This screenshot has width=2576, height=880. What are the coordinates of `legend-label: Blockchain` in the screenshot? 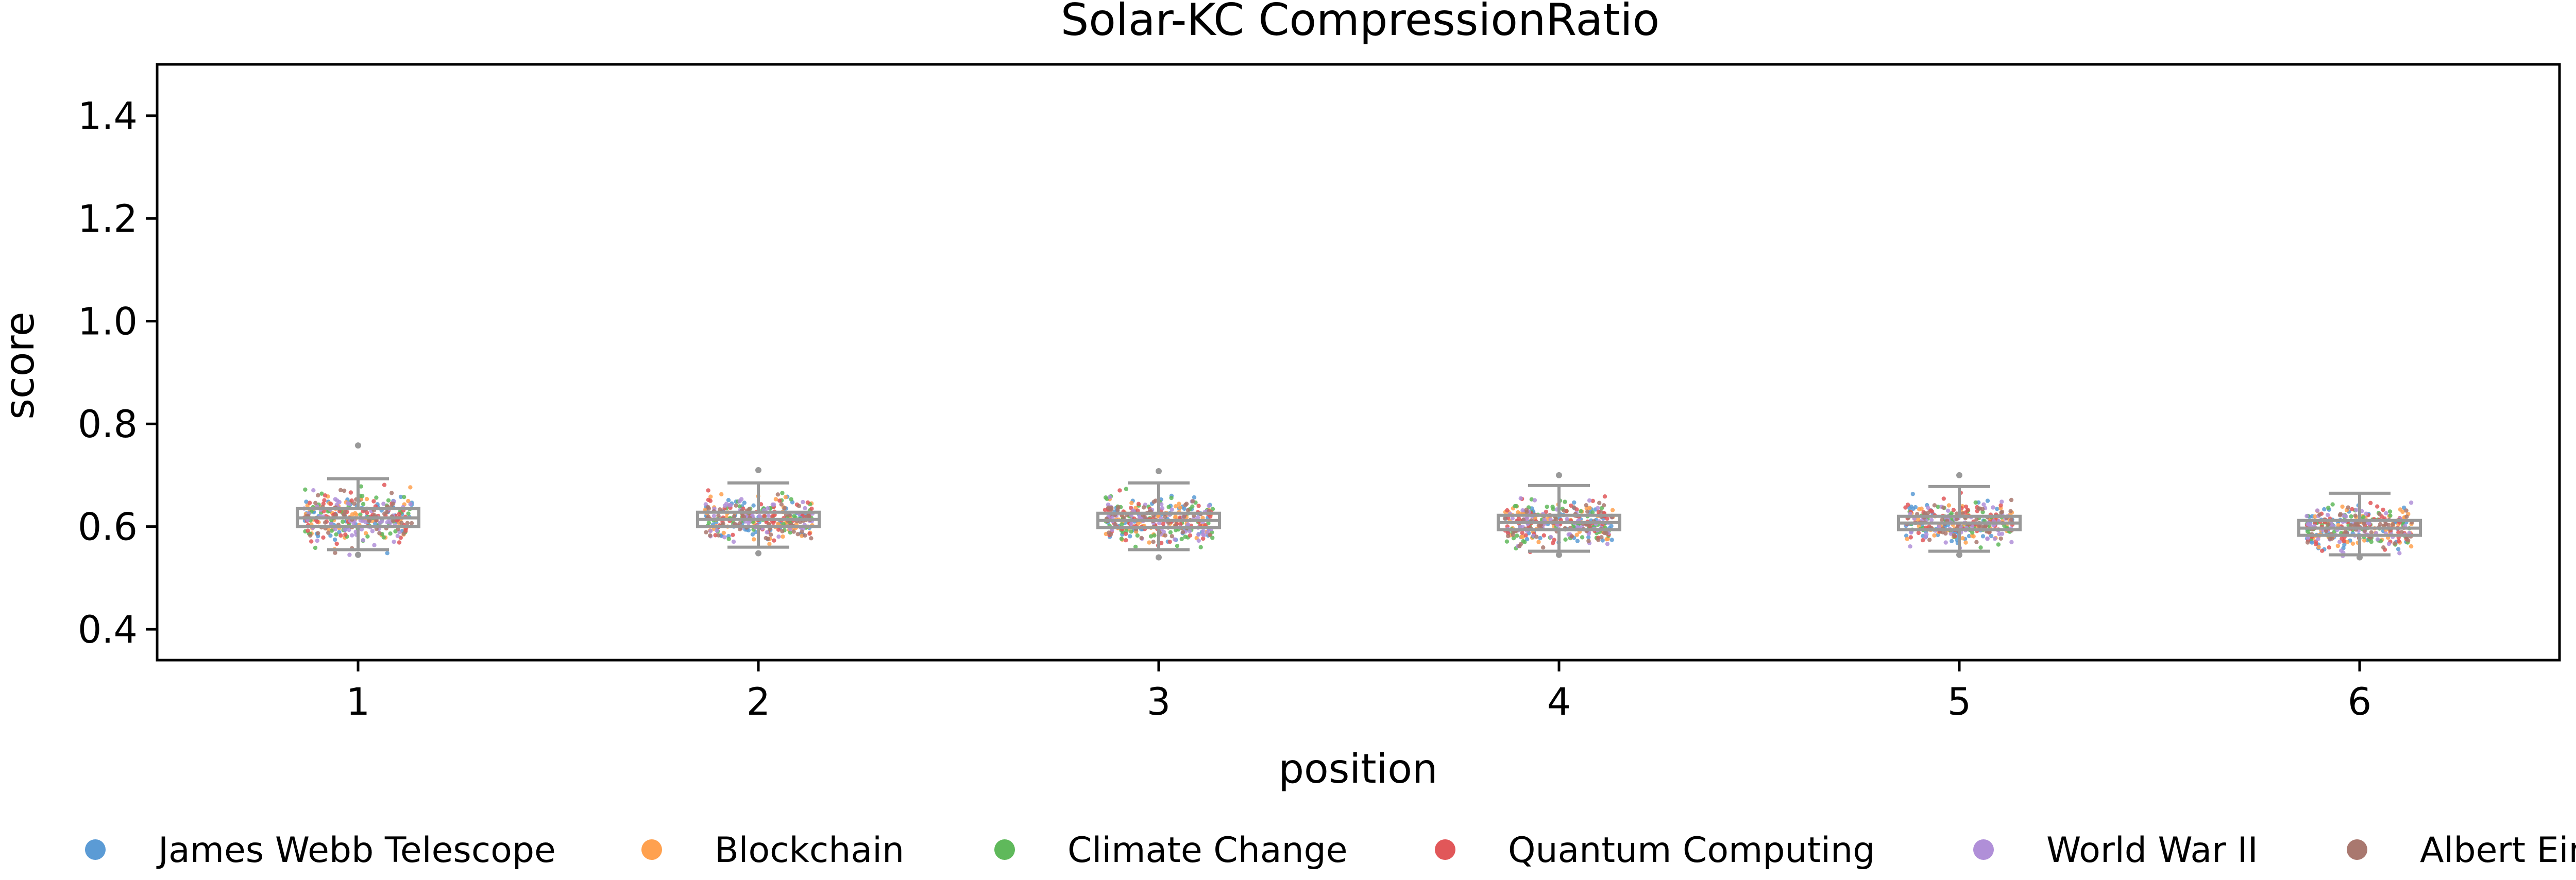 It's located at (809, 851).